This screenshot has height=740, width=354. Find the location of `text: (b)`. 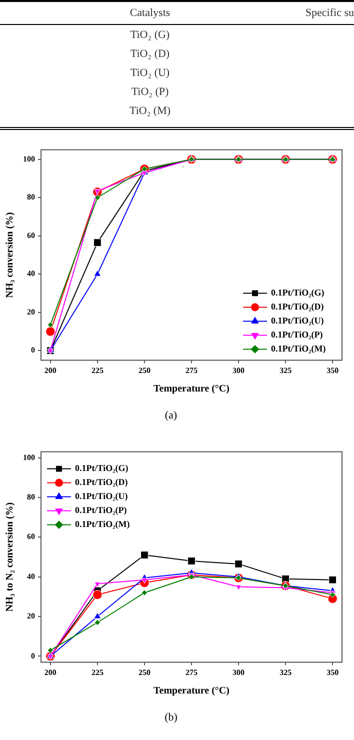

text: (b) is located at coordinates (171, 717).